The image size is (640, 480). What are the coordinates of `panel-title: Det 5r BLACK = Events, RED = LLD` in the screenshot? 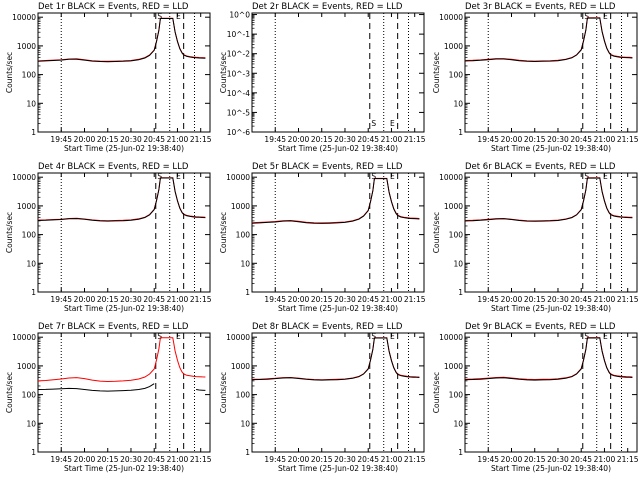 It's located at (327, 167).